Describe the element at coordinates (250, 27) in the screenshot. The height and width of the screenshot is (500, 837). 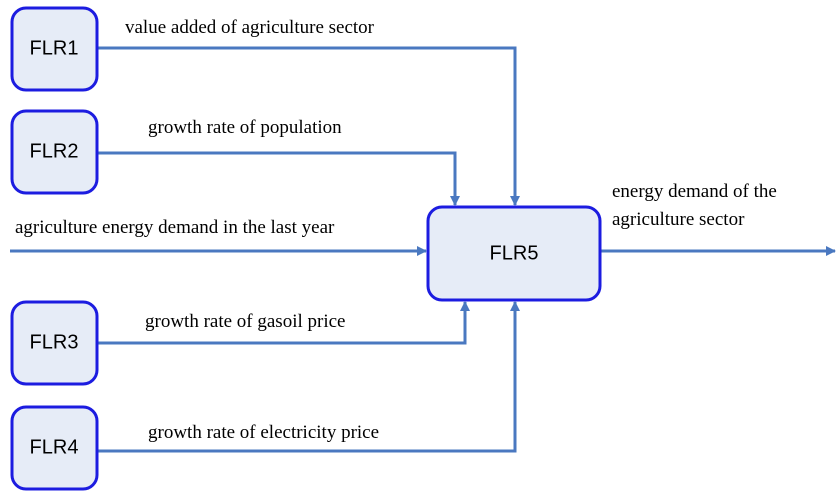
I see `edge-label: value added of agriculture sector` at that location.